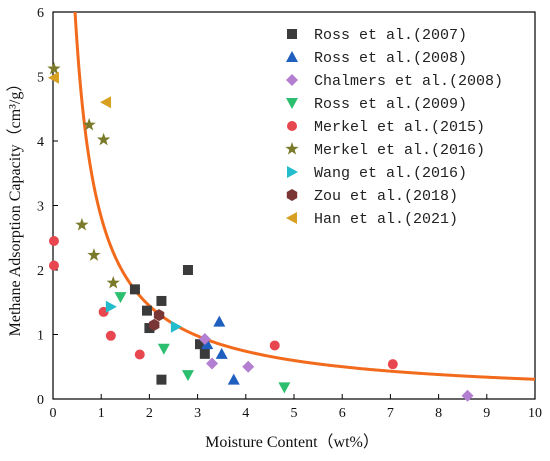 The image size is (550, 461). I want to click on legend-label: Wang et al.(2016), so click(390, 173).